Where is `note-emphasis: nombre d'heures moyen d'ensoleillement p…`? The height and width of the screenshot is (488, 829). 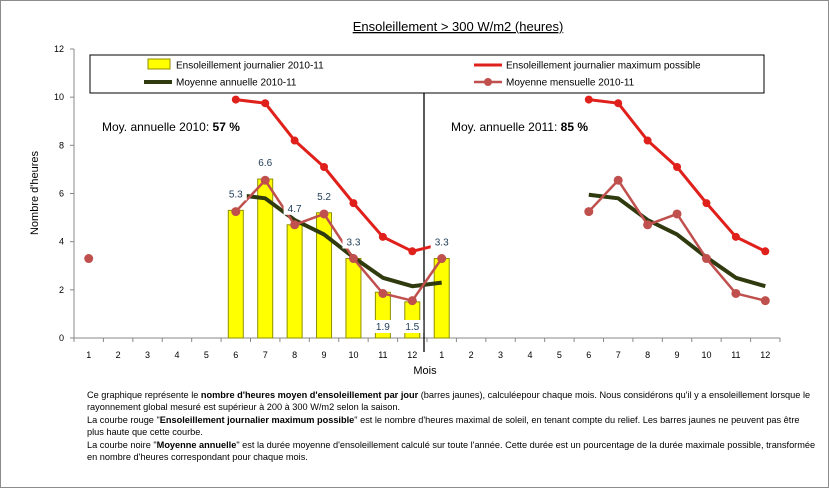
note-emphasis: nombre d'heures moyen d'ensoleillement p… is located at coordinates (309, 395).